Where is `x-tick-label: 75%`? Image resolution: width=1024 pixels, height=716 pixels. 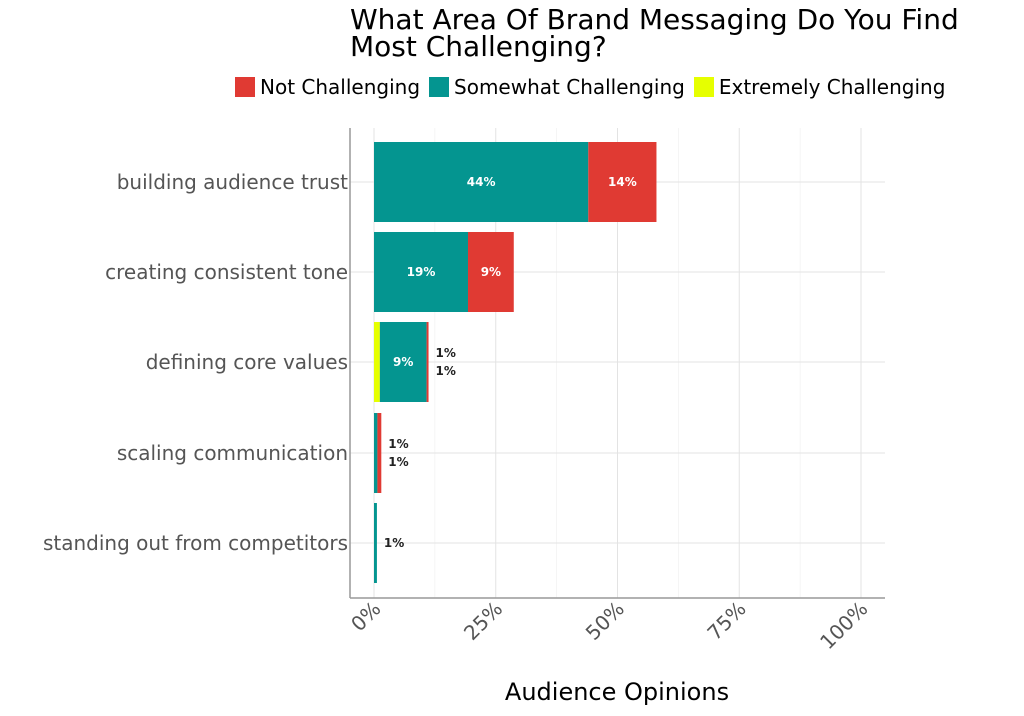 x-tick-label: 75% is located at coordinates (726, 621).